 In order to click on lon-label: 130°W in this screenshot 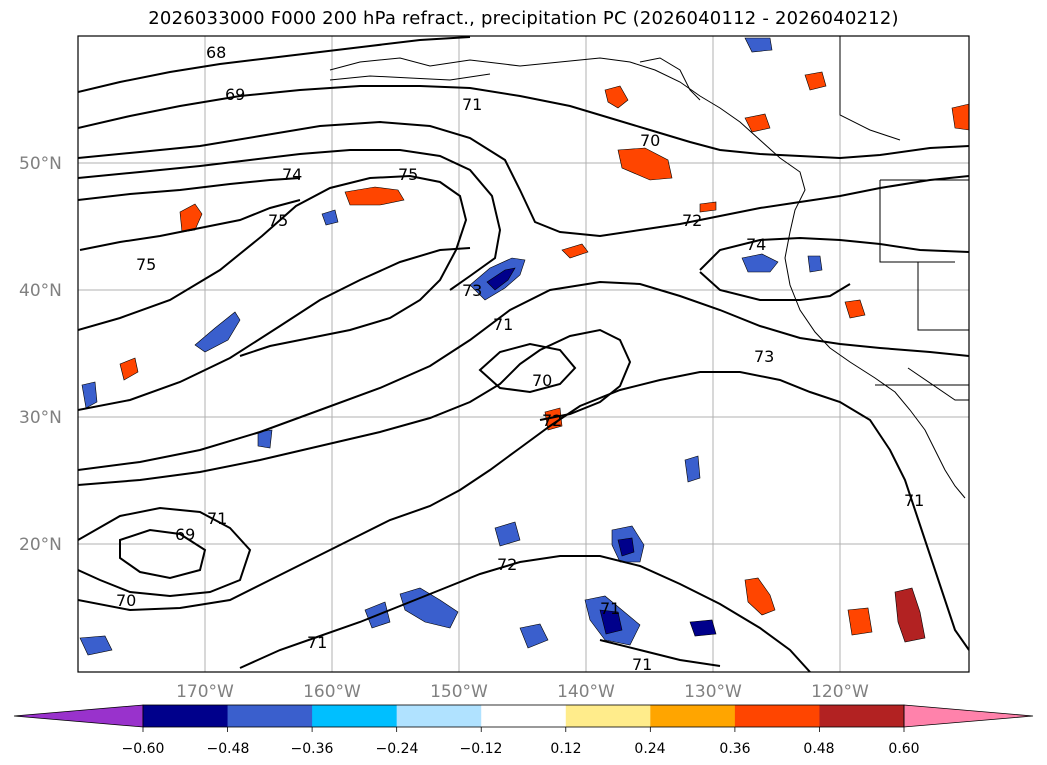, I will do `click(713, 692)`.